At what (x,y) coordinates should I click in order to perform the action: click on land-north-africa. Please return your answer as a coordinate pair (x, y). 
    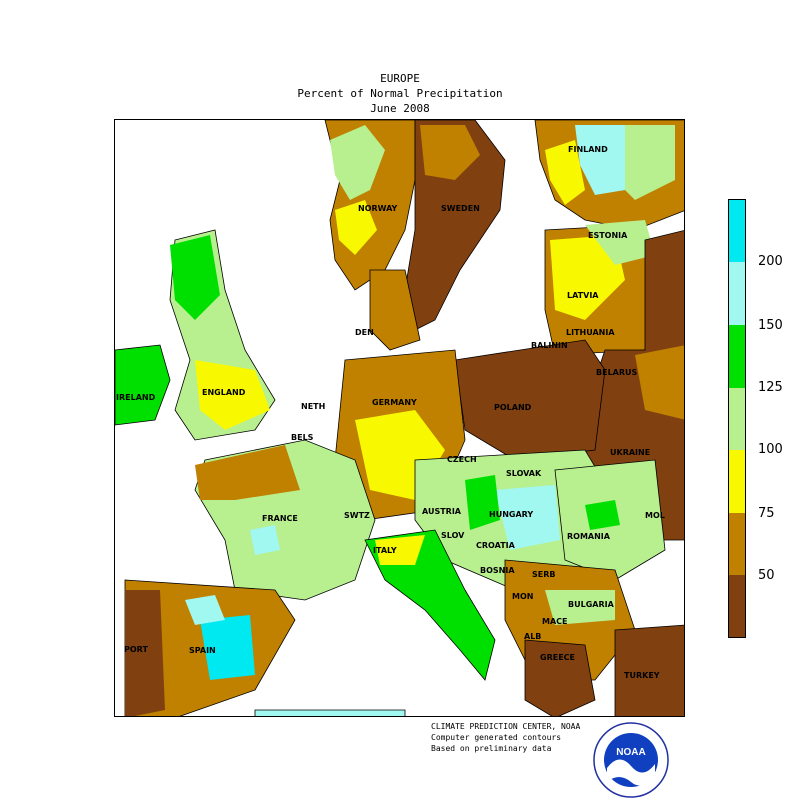
    Looking at the image, I should click on (330, 712).